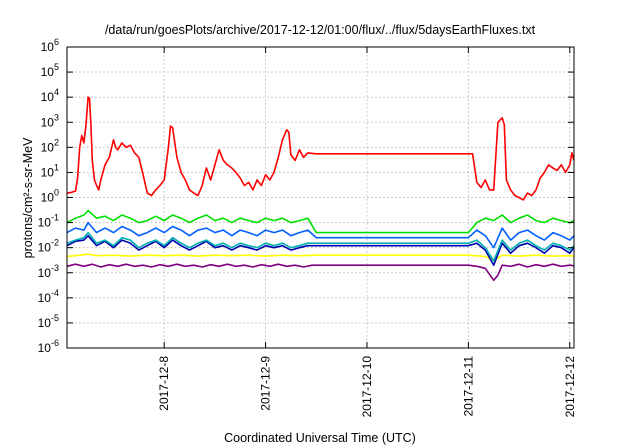 The width and height of the screenshot is (640, 448). Describe the element at coordinates (50, 145) in the screenshot. I see `y-tick-label: 10²` at that location.